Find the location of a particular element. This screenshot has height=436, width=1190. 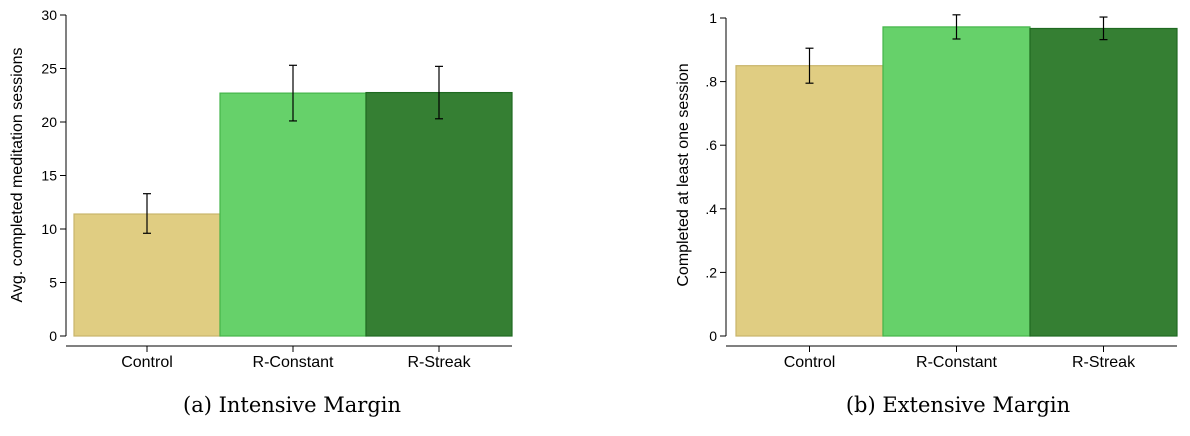

y-tick-label: .6 is located at coordinates (711, 145).